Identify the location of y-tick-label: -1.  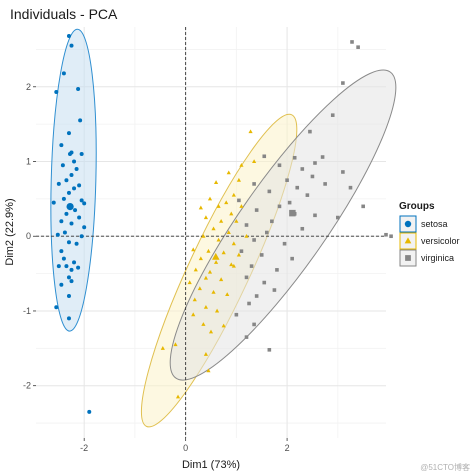
(27, 311).